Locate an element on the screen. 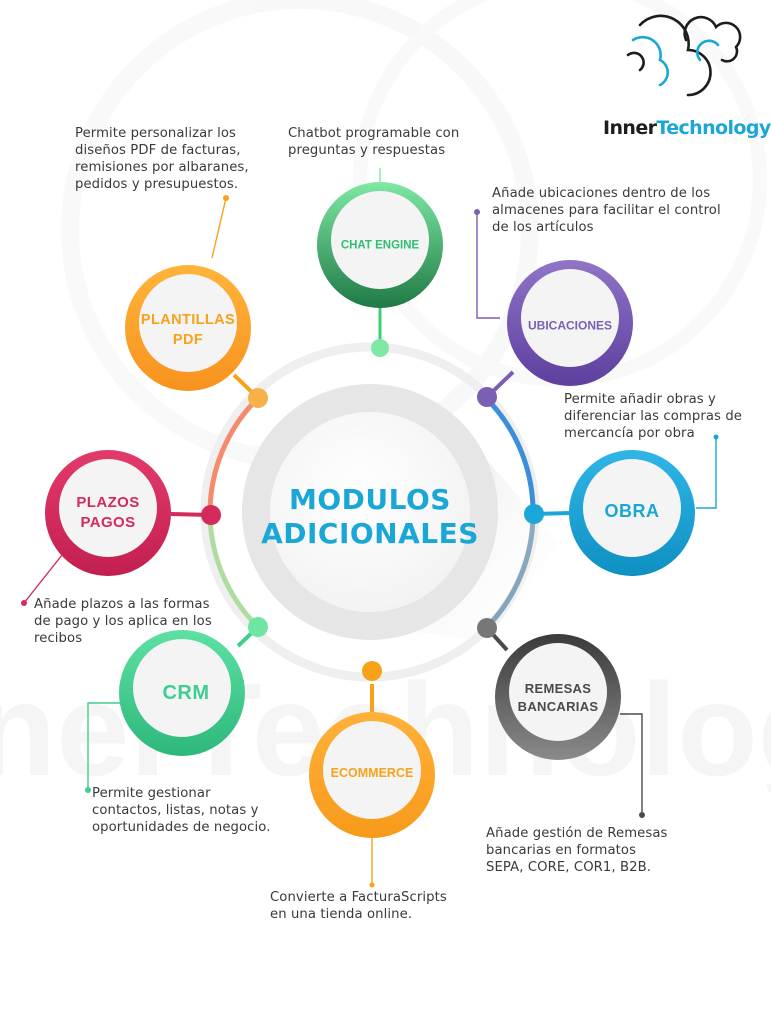 This screenshot has width=771, height=1024. module-label-line: UBICACIONES is located at coordinates (570, 325).